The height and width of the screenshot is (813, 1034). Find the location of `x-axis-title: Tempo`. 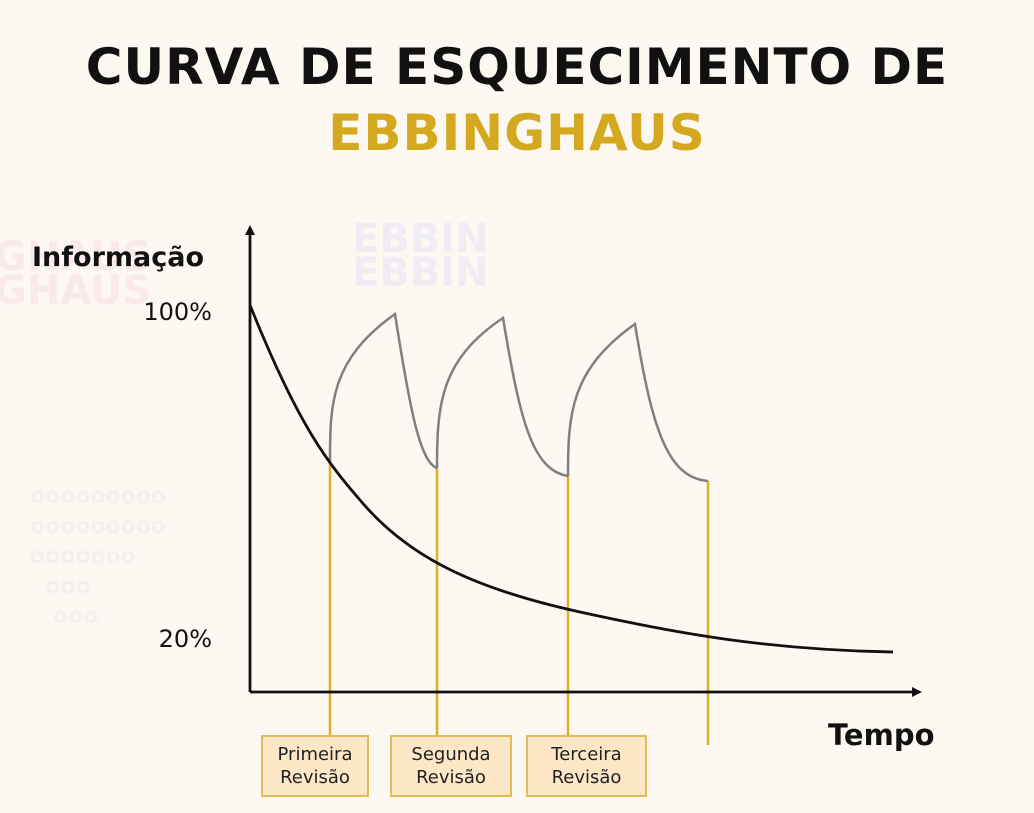

x-axis-title: Tempo is located at coordinates (881, 735).